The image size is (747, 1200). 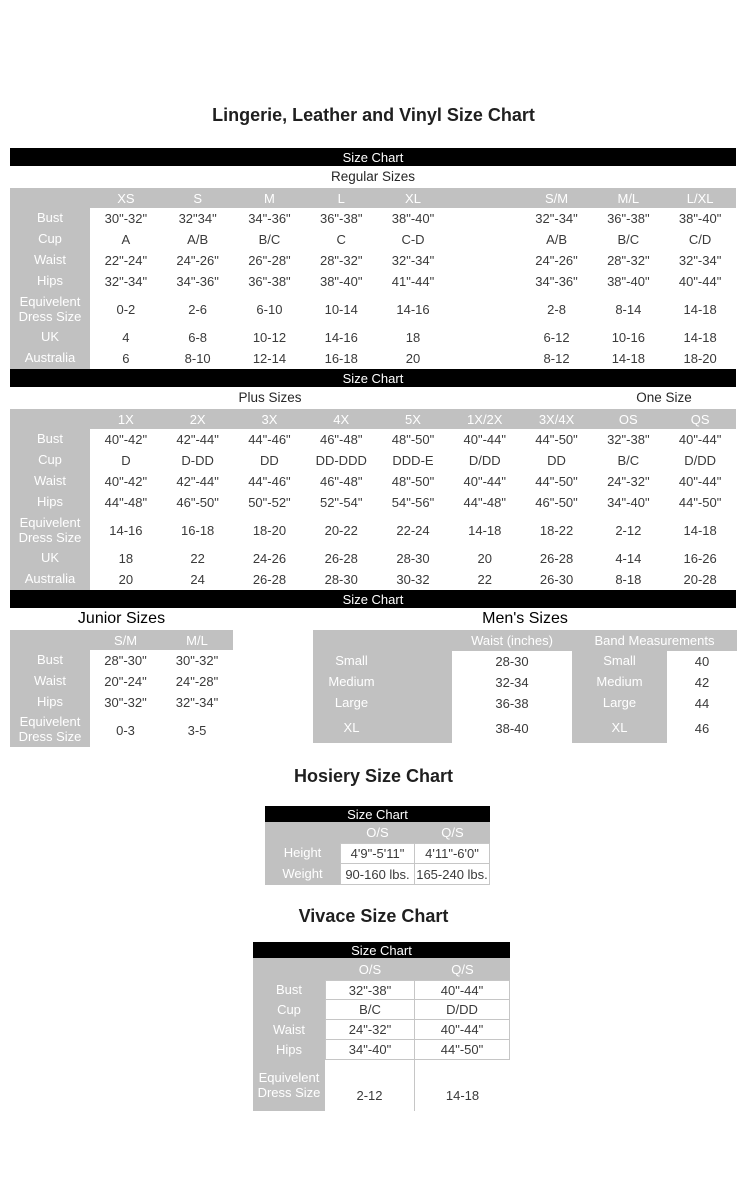 I want to click on data-cell: 18-20, so click(x=269, y=530).